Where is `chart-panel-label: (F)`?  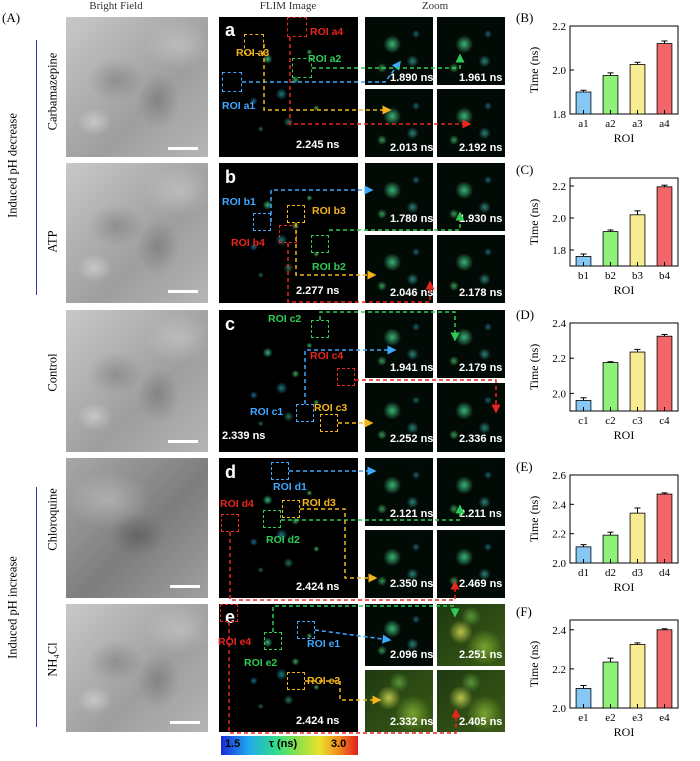 chart-panel-label: (F) is located at coordinates (524, 611).